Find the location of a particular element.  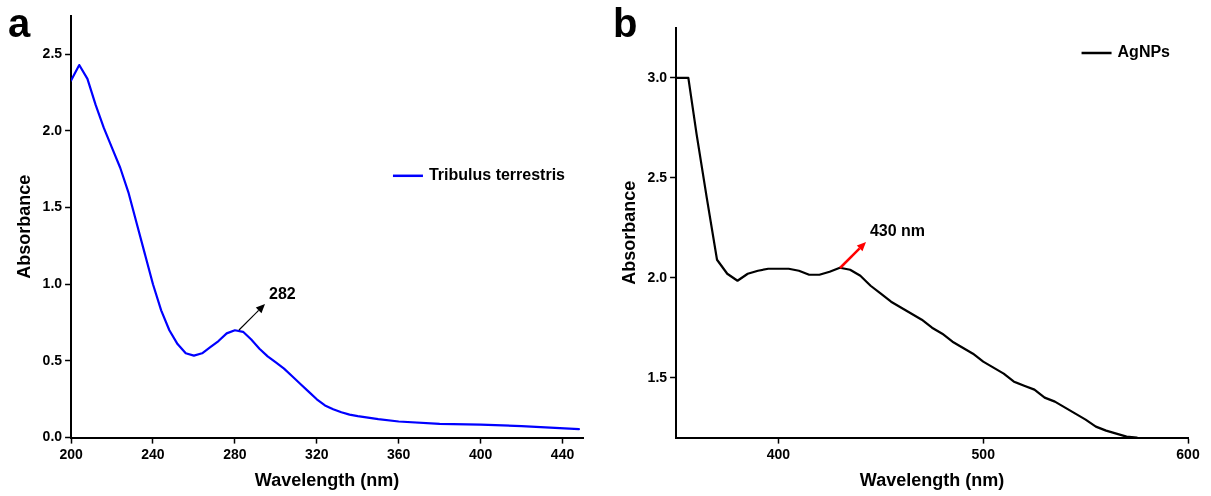

annotation: 430 nm is located at coordinates (897, 231).